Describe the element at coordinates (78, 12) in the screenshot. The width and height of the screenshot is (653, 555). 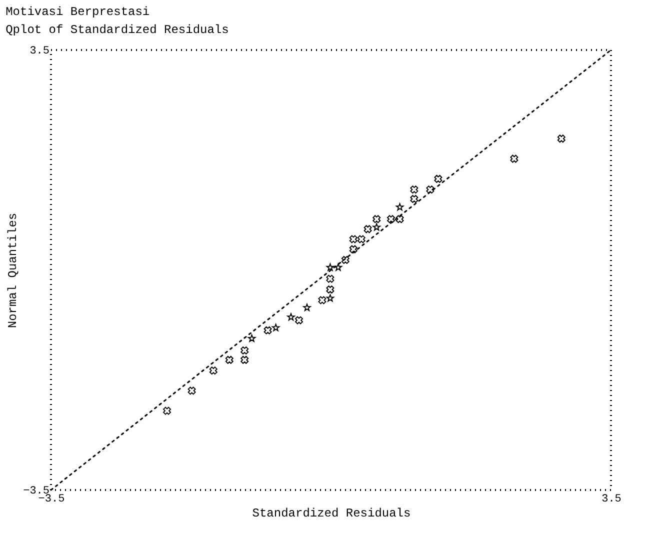
I see `chart-title: Motivasi Berprestasi` at that location.